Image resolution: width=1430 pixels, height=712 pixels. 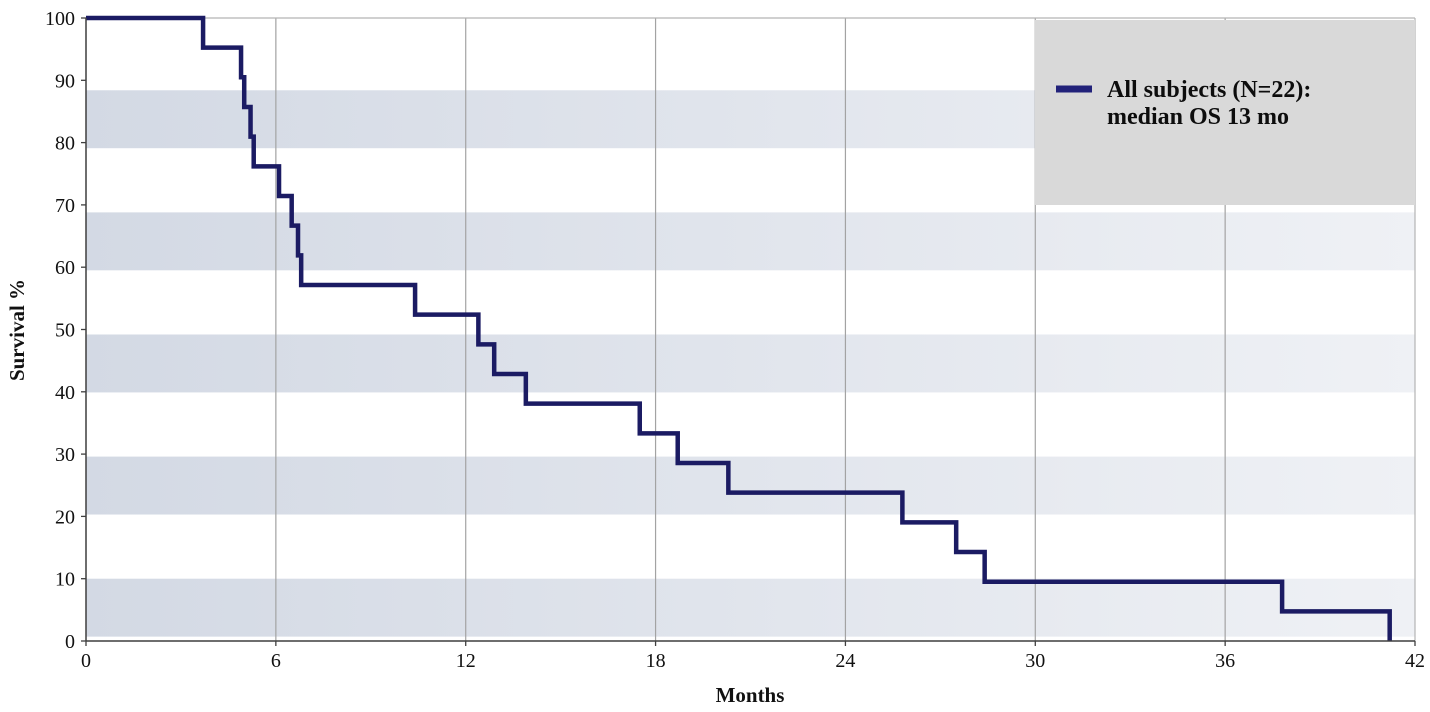 I want to click on y-axis-tick-labels: 0 10 20 30 40 50 60 70 80 90 100, so click(x=60, y=330).